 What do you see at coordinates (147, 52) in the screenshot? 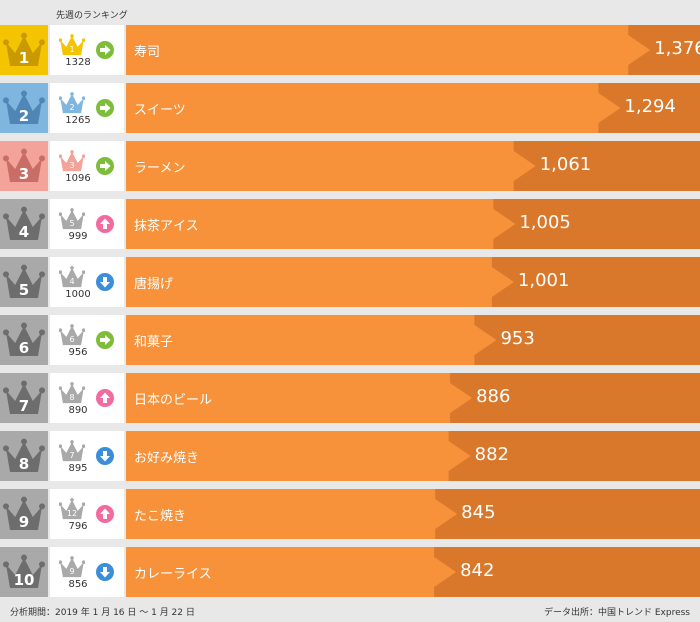
I see `category-label: 寿司` at bounding box center [147, 52].